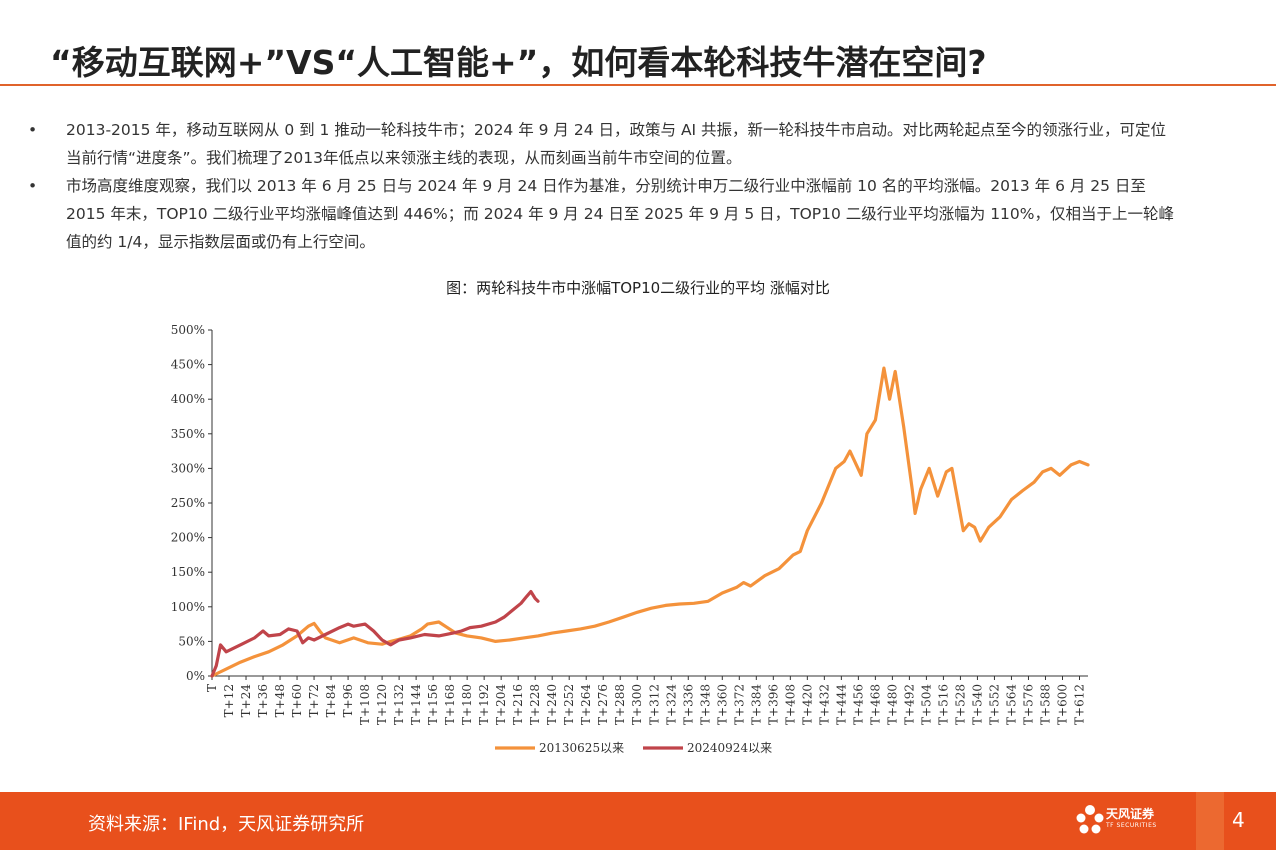 This screenshot has width=1276, height=850. I want to click on y-tick-label: 450%, so click(188, 365).